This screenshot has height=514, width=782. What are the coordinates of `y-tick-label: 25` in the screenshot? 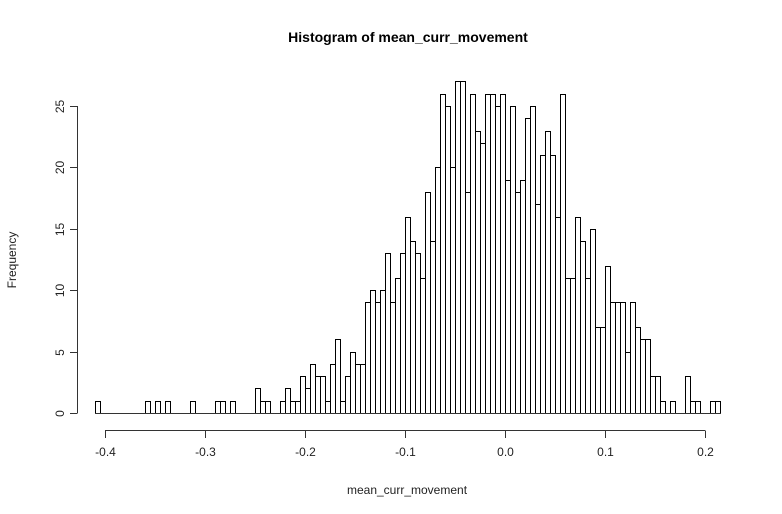 It's located at (60, 107).